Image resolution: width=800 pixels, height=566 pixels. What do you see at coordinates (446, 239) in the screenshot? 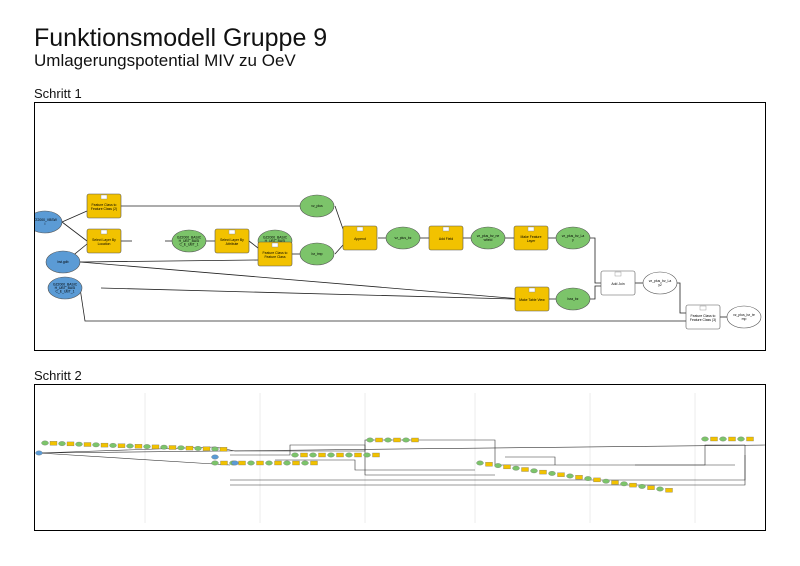
I see `node-label: Add Field` at bounding box center [446, 239].